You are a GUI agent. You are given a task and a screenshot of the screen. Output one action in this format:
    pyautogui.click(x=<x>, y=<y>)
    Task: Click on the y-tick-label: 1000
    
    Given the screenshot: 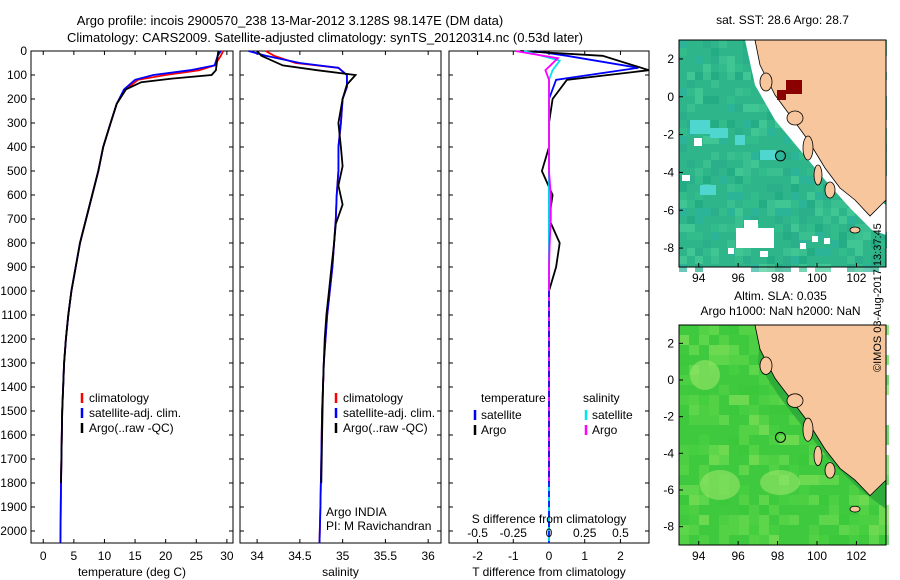 What is the action you would take?
    pyautogui.click(x=13, y=291)
    